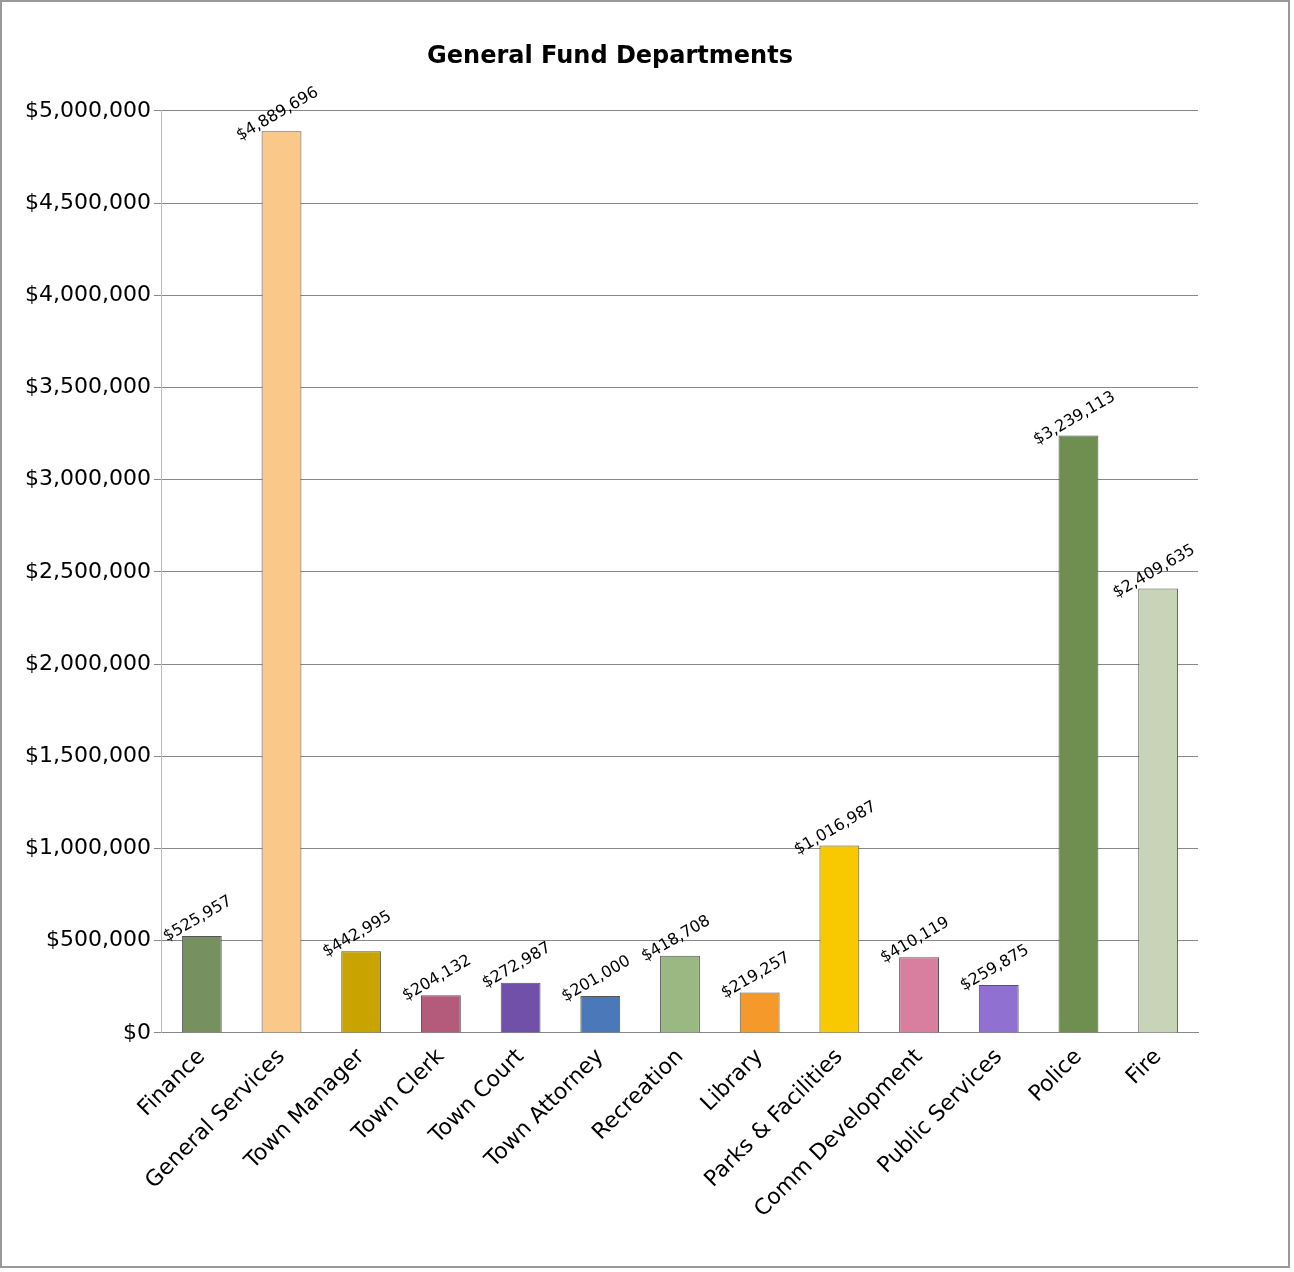 The image size is (1294, 1272). Describe the element at coordinates (87, 478) in the screenshot. I see `y-tick-label: $3,000,000` at that location.